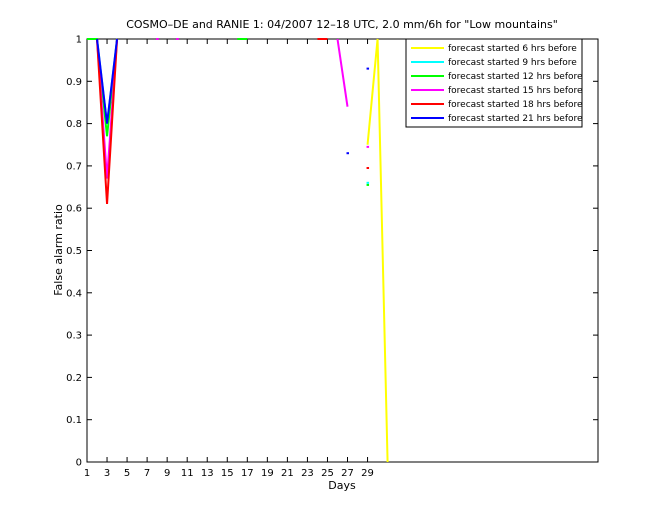  I want to click on x-tick-label: 1, so click(87, 473).